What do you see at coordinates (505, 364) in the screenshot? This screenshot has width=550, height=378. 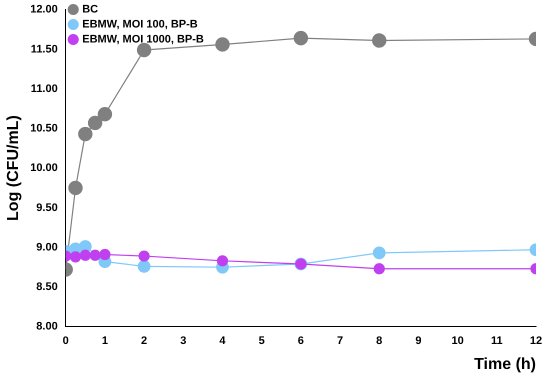 I see `x-axis-title: Time (h)` at bounding box center [505, 364].